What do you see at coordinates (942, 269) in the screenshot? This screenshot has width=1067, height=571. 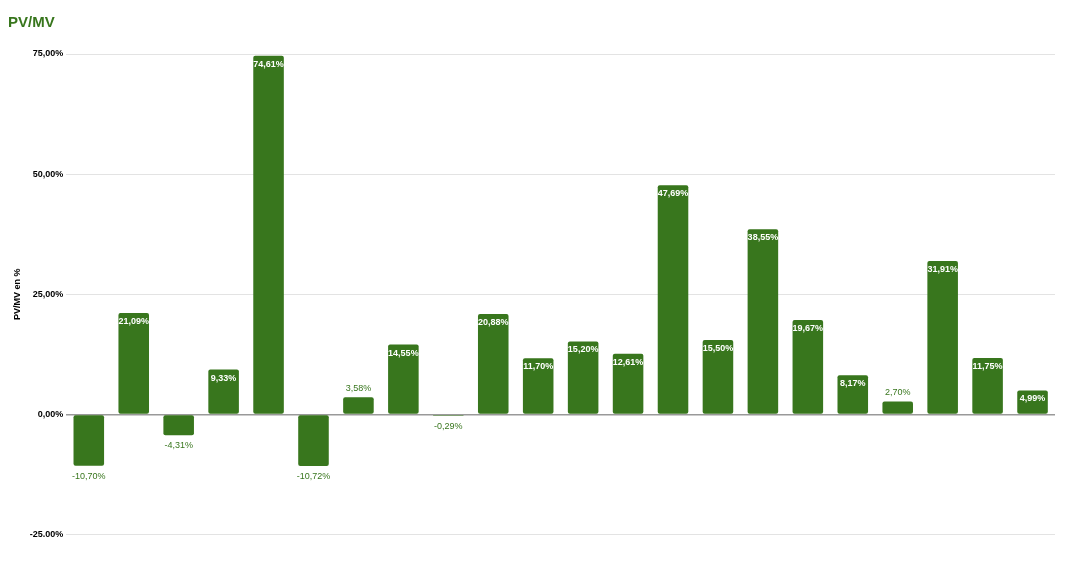 I see `data-label: 31,91%` at bounding box center [942, 269].